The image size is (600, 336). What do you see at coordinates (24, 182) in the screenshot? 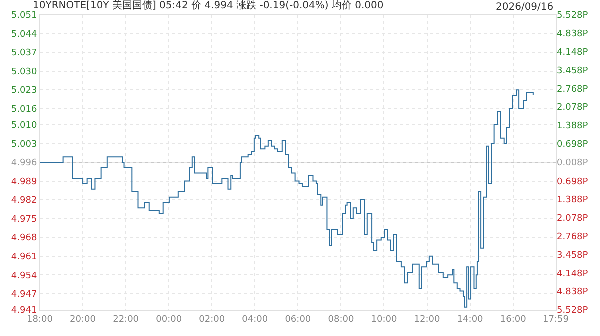
I see `y-tick-label: 4.989` at bounding box center [24, 182].